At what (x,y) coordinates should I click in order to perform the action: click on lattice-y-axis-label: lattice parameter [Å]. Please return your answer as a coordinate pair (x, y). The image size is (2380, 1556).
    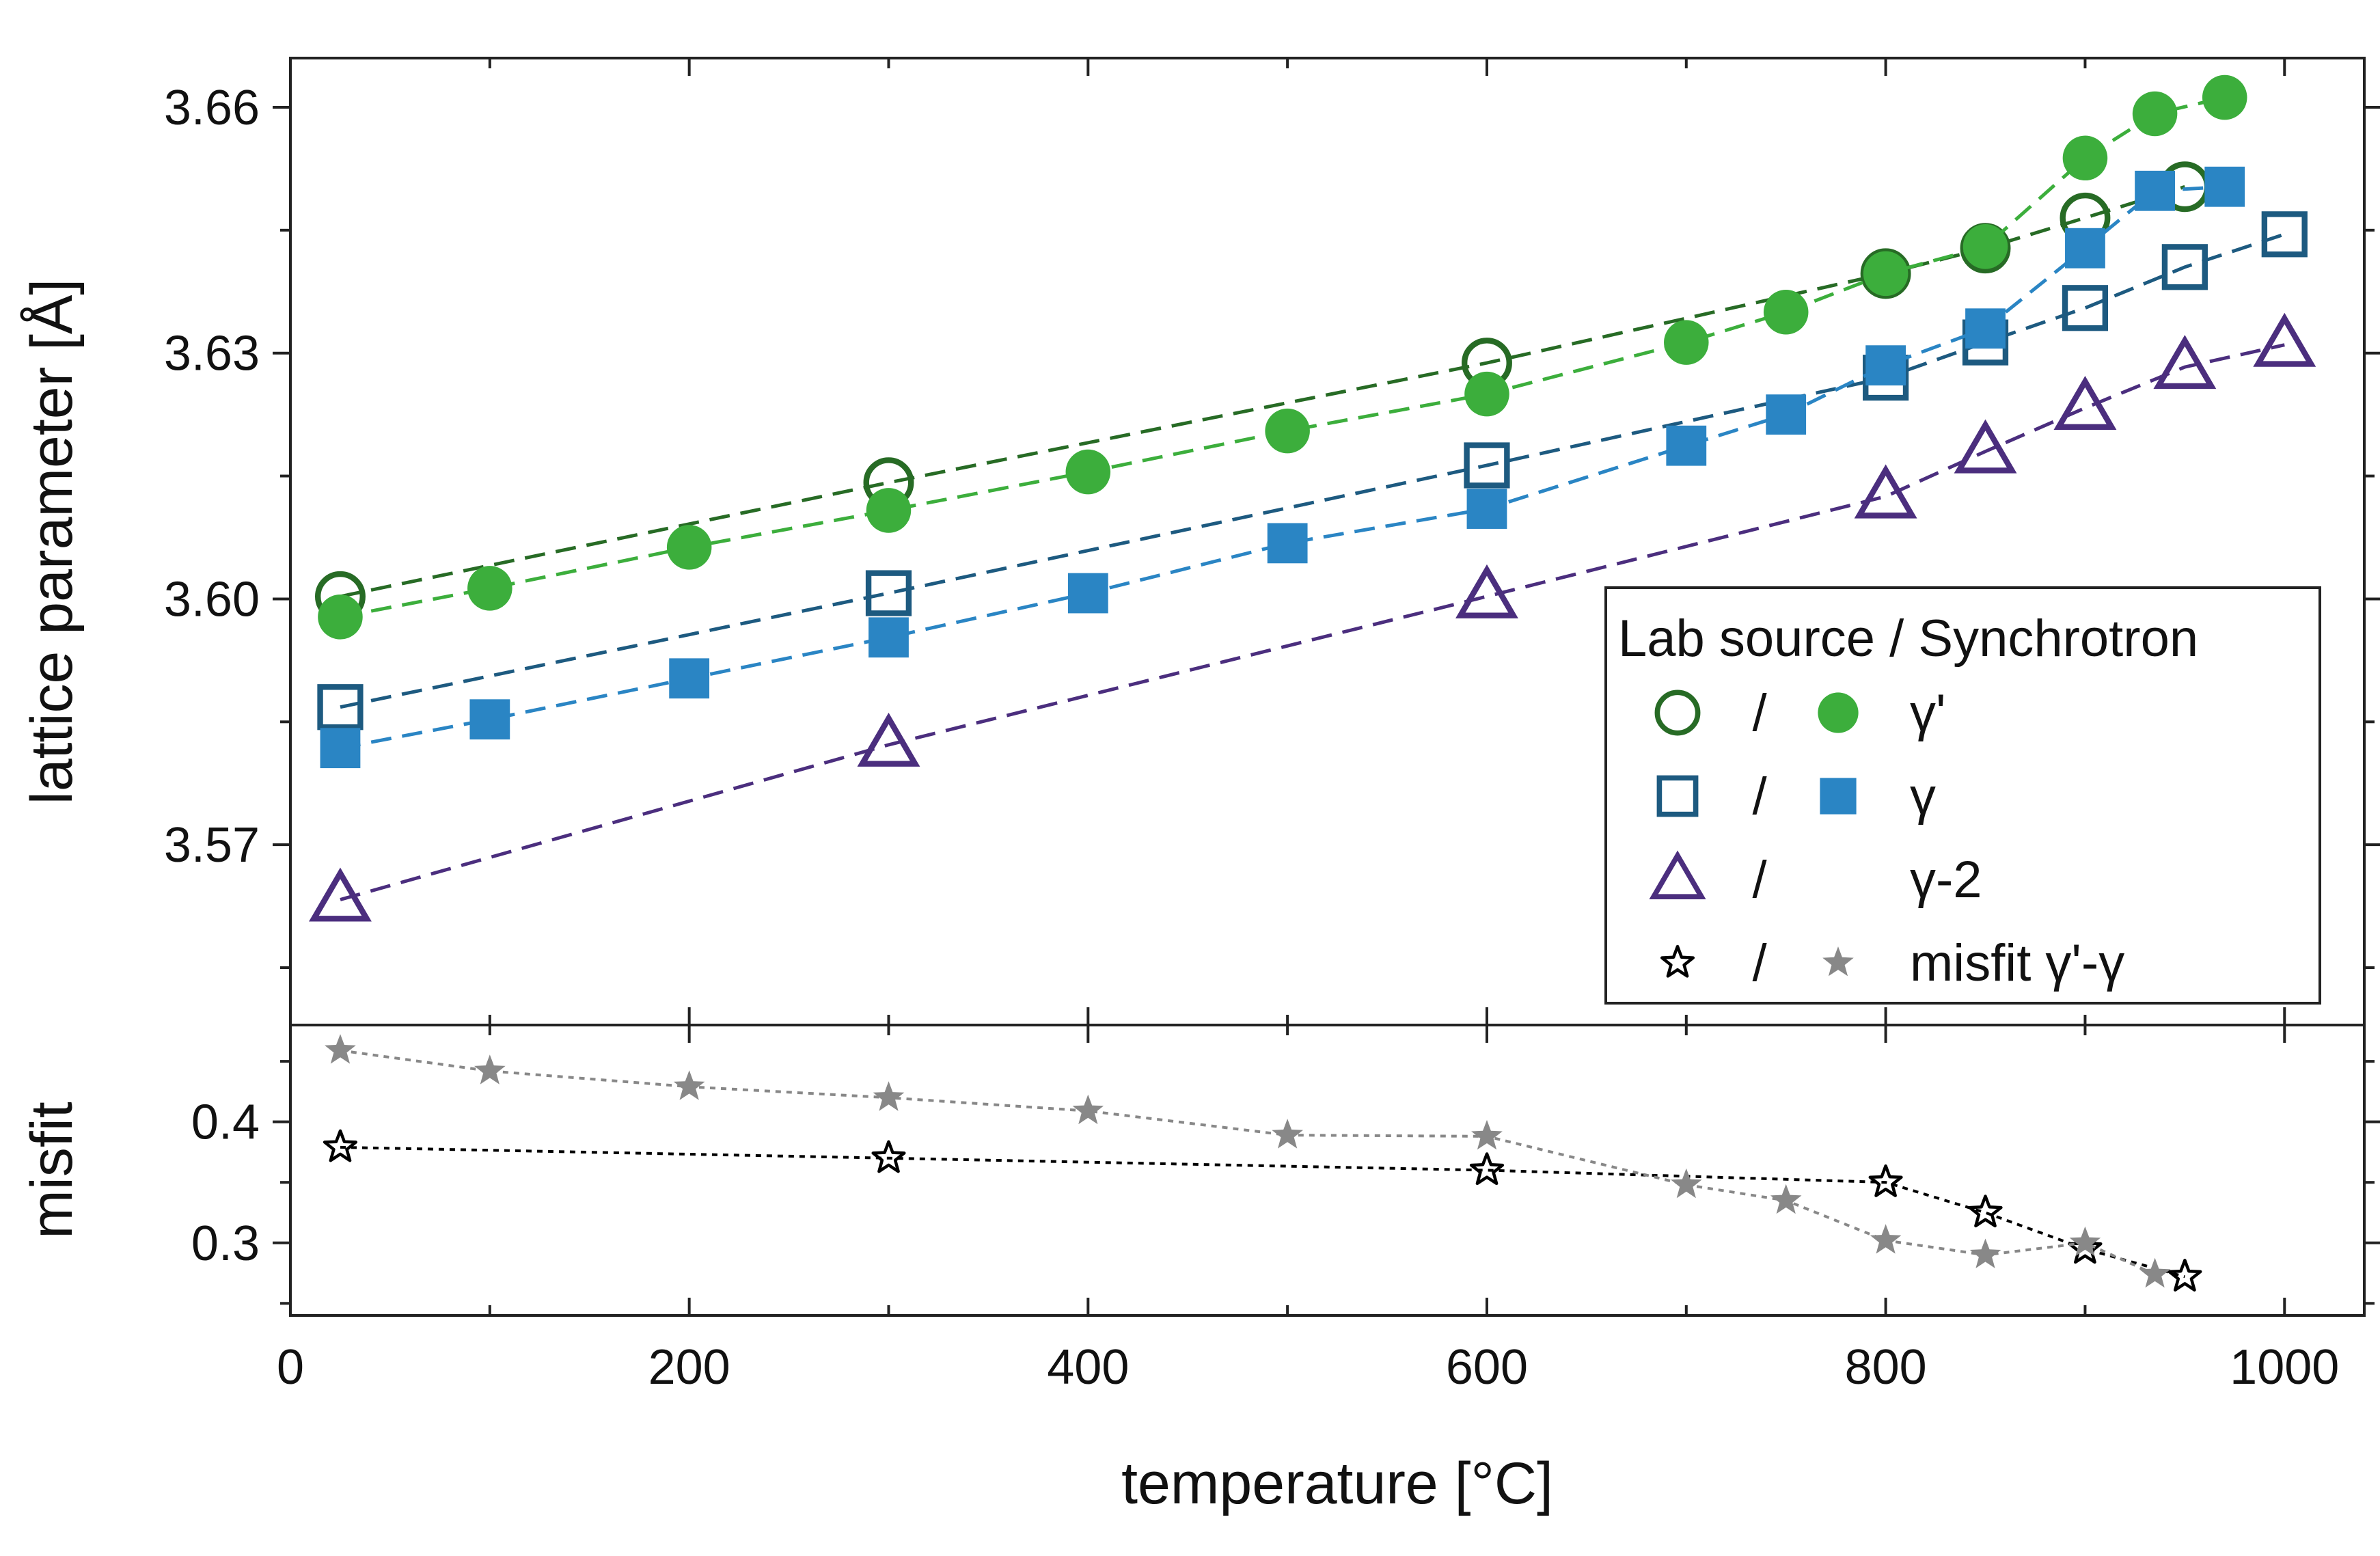
    Looking at the image, I should click on (52, 542).